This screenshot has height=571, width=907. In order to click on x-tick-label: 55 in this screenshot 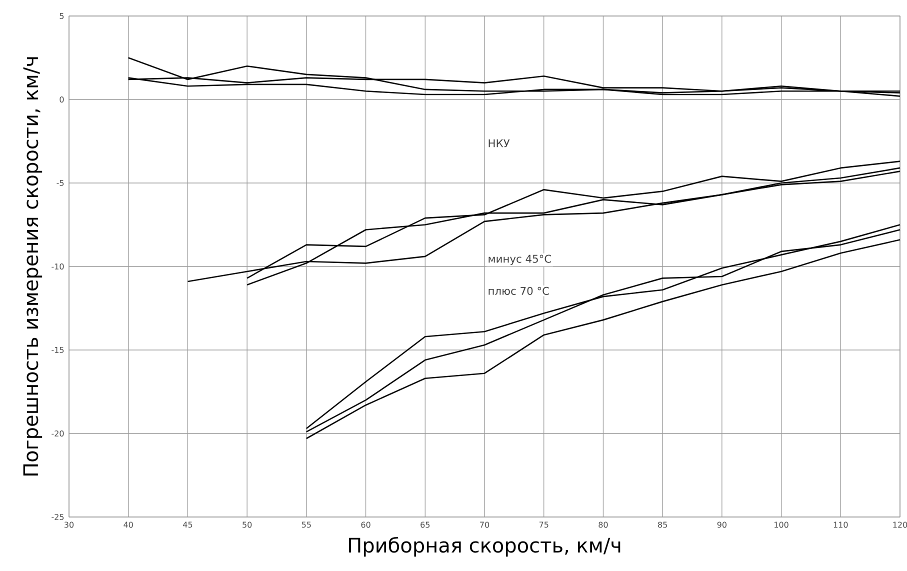, I will do `click(306, 525)`.